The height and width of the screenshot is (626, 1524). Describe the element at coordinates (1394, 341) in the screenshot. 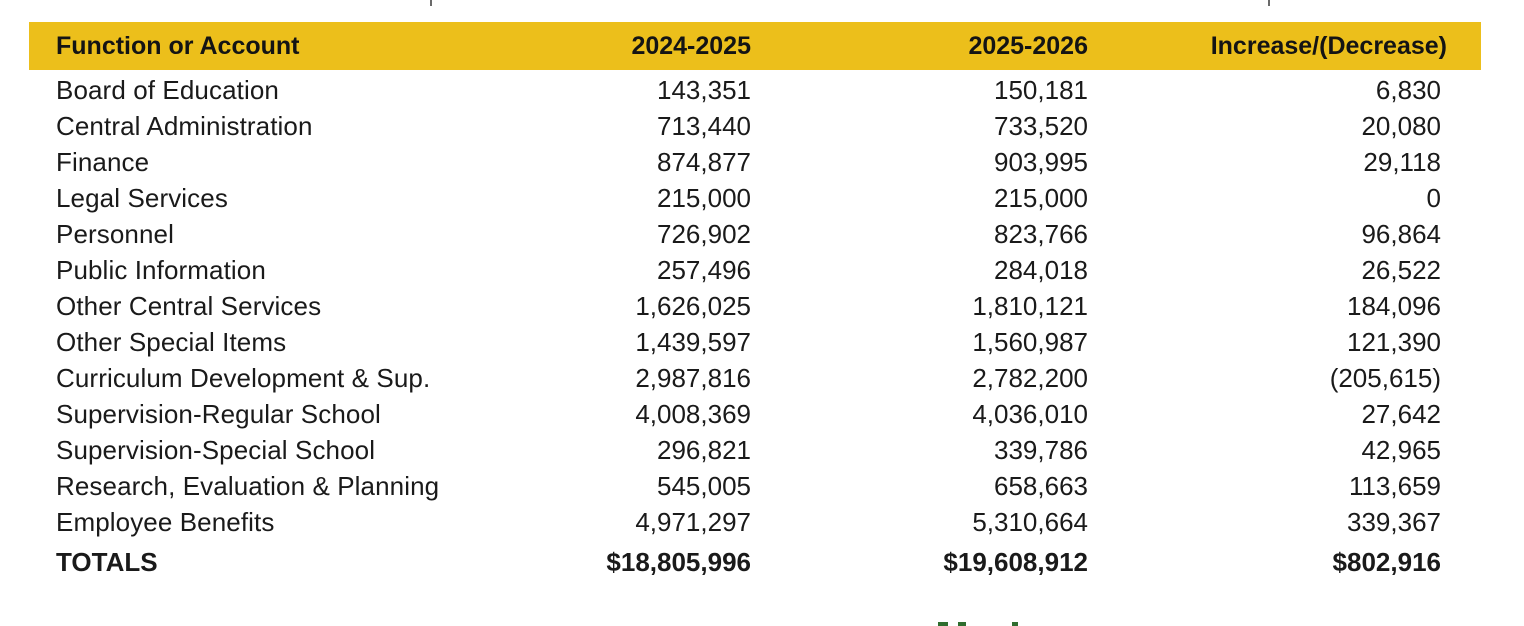

I see `row-change: 121,390` at that location.